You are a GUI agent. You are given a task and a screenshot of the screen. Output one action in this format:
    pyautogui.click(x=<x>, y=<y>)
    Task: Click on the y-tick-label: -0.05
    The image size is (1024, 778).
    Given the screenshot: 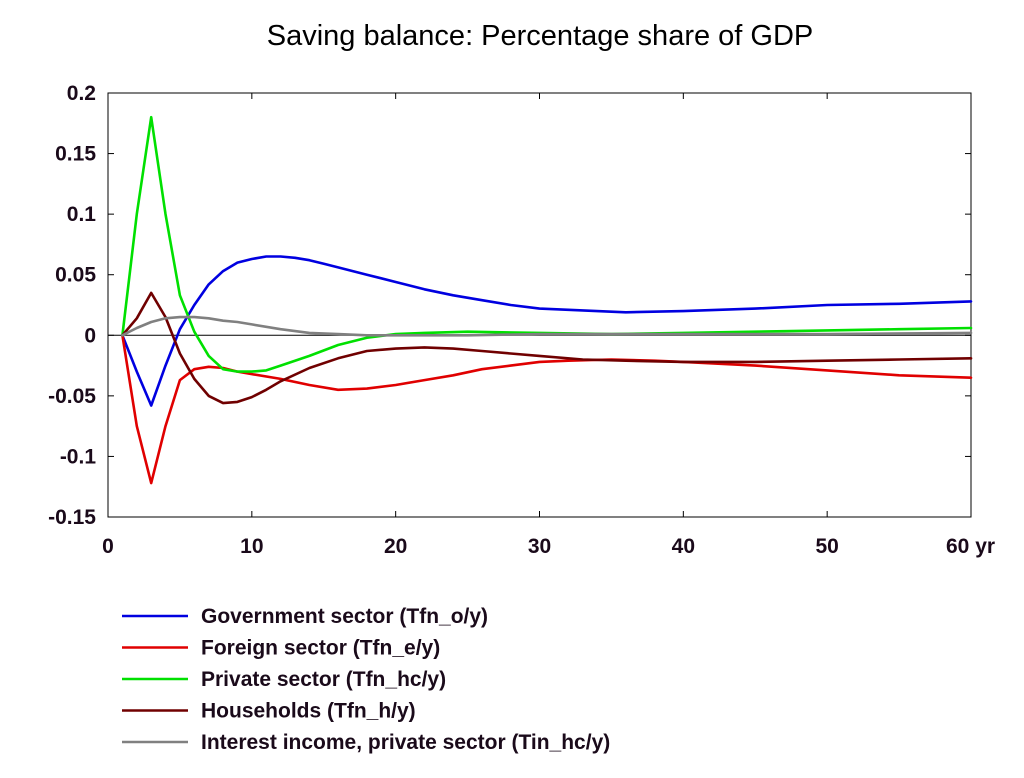 What is the action you would take?
    pyautogui.click(x=72, y=396)
    